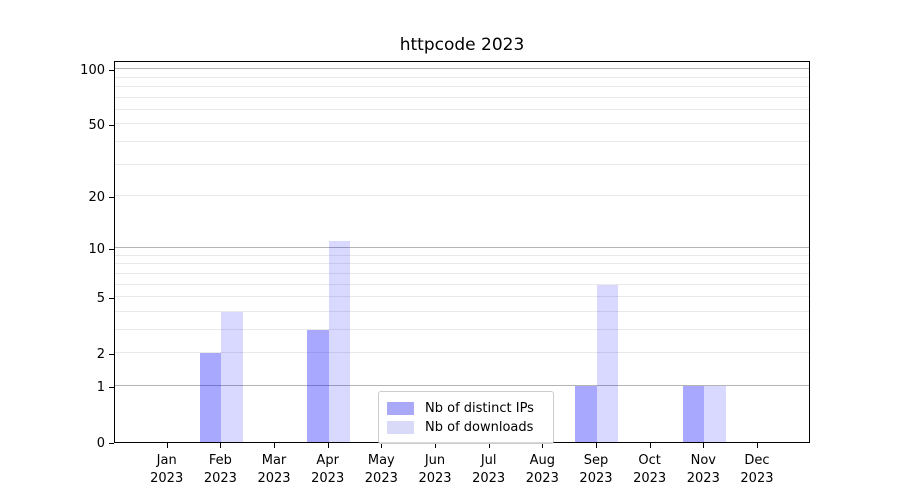 The height and width of the screenshot is (500, 900). What do you see at coordinates (607, 363) in the screenshot?
I see `bar-downloads-sep` at bounding box center [607, 363].